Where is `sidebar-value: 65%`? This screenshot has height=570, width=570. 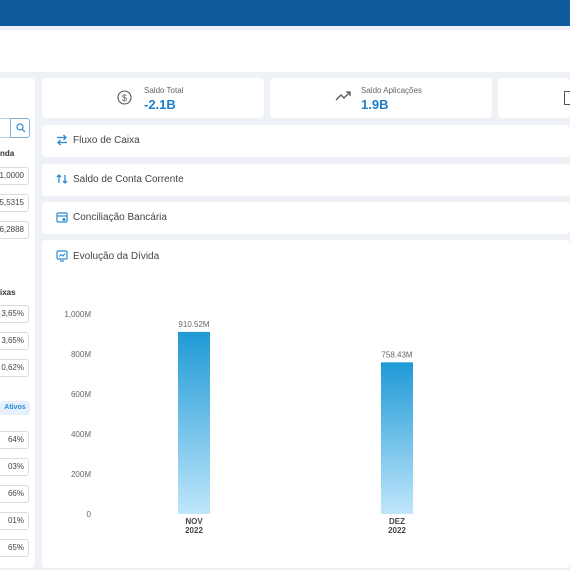 sidebar-value: 65% is located at coordinates (14, 548).